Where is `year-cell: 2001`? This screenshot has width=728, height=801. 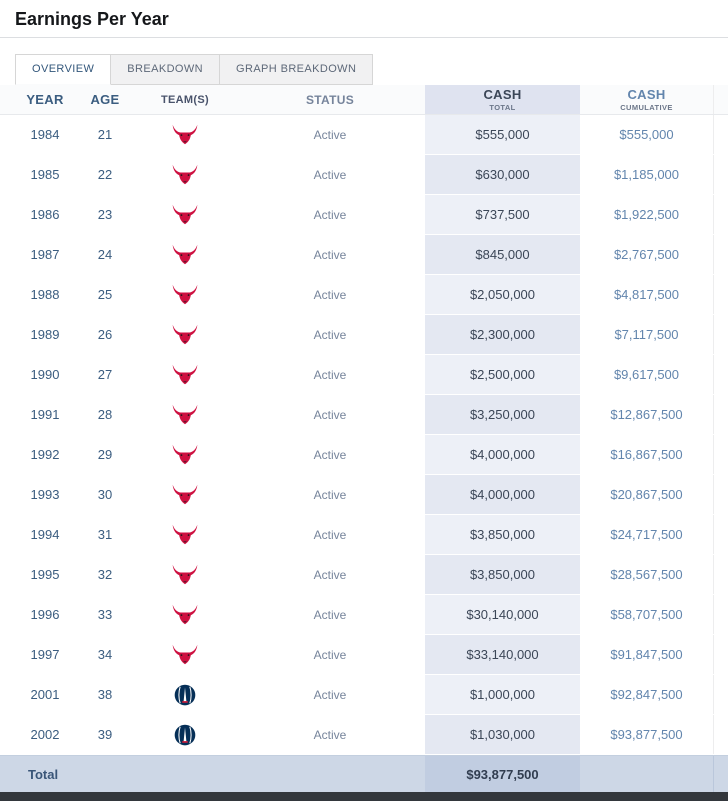
year-cell: 2001 is located at coordinates (45, 694).